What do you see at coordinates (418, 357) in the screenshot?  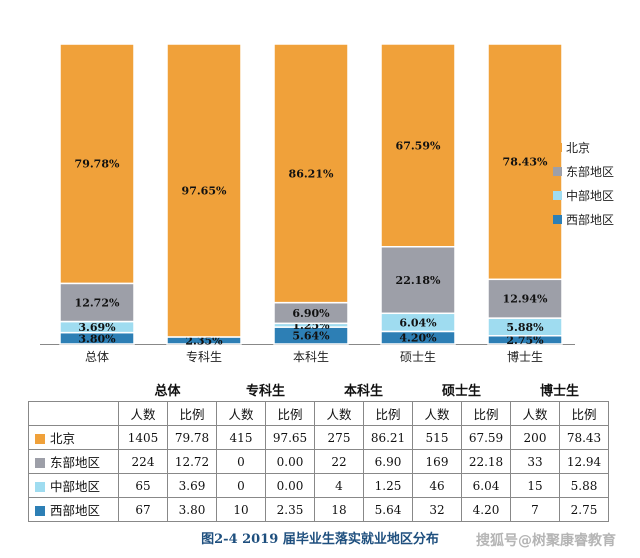 I see `x-tick-label: 硕士生` at bounding box center [418, 357].